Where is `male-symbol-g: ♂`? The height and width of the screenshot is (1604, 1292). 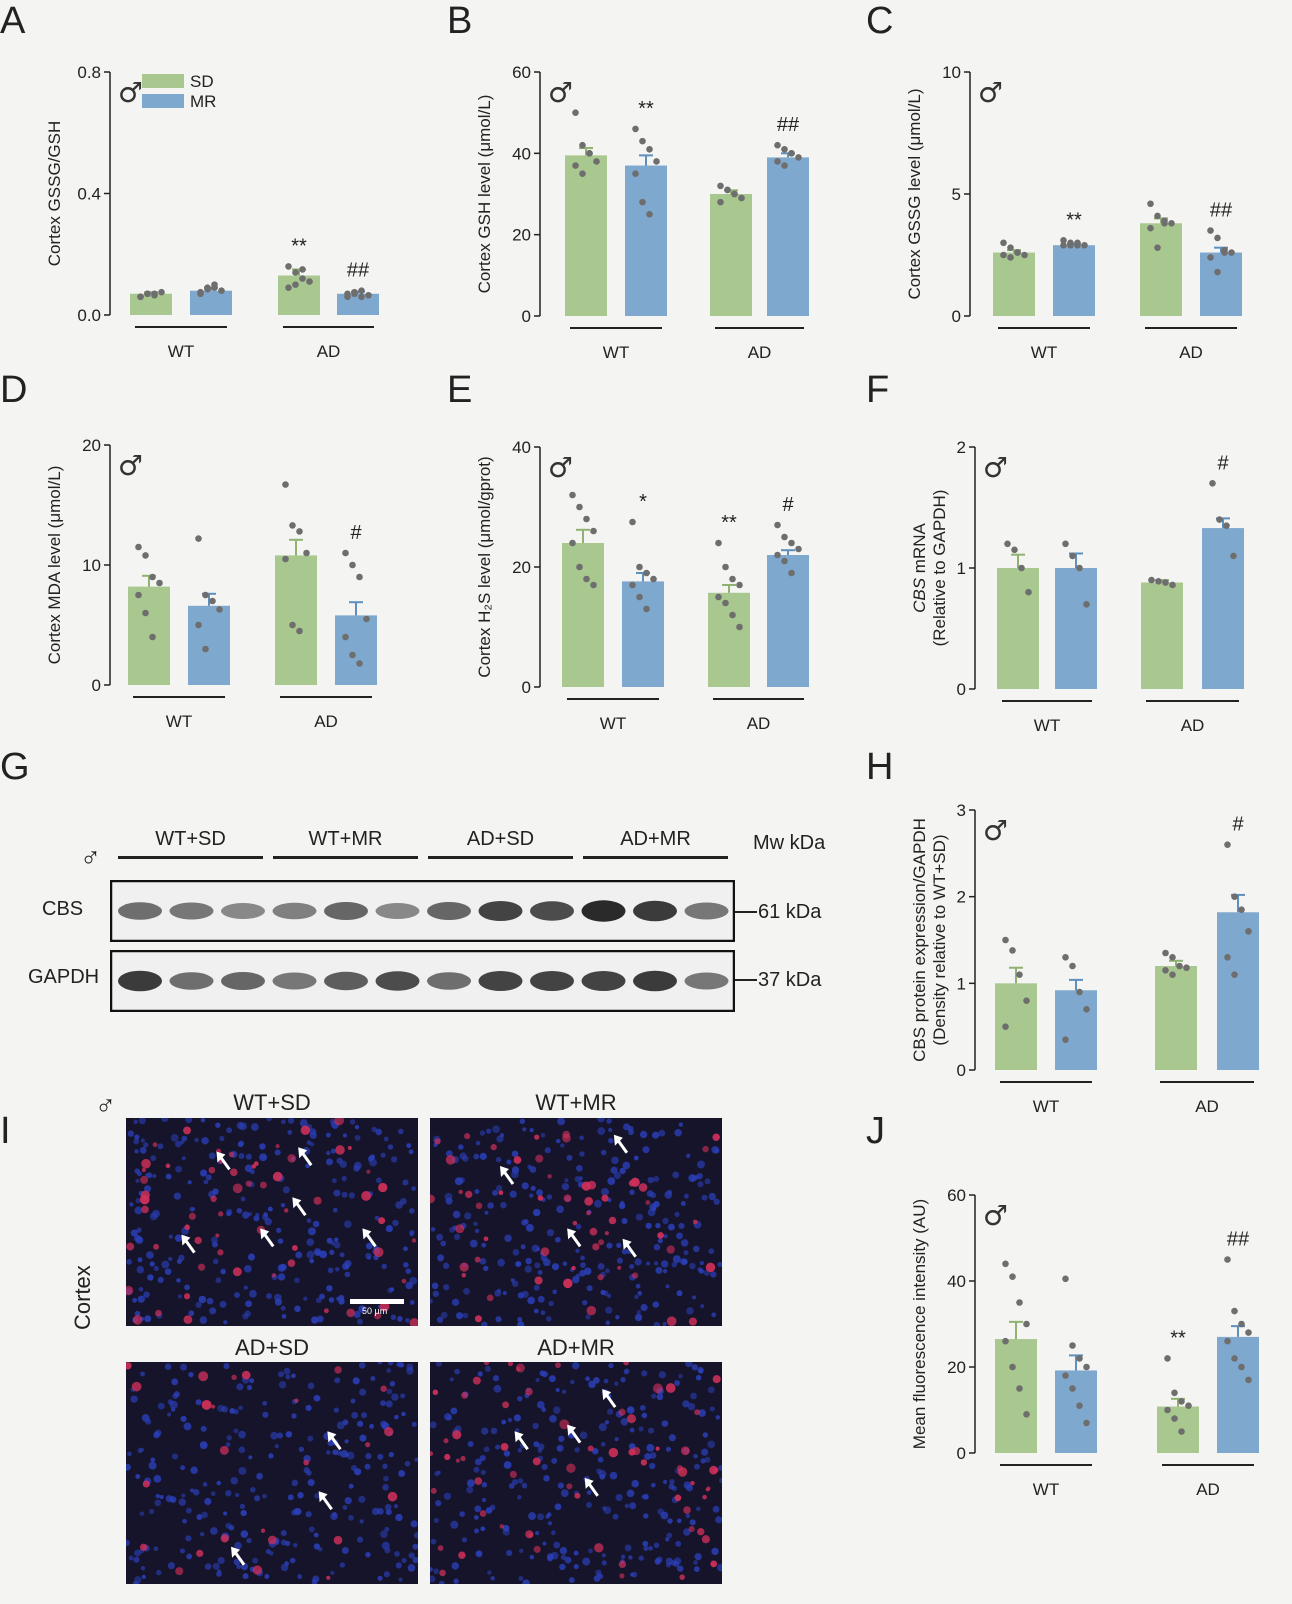 male-symbol-g: ♂ is located at coordinates (90, 857).